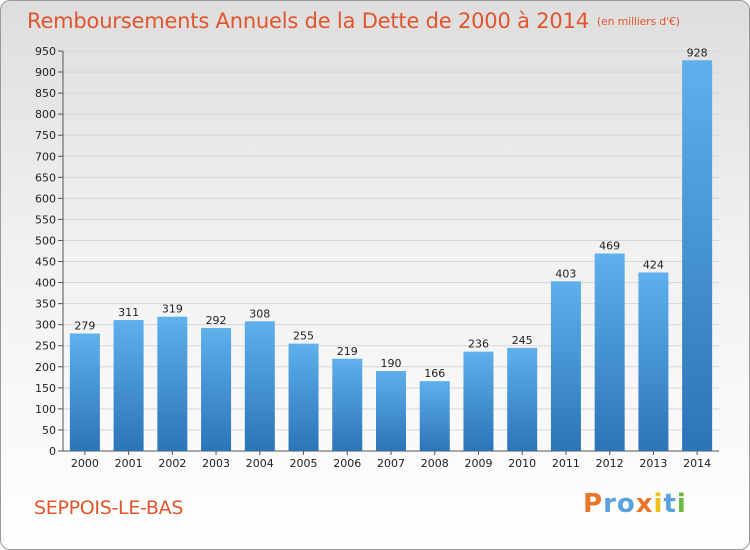 This screenshot has height=550, width=750. What do you see at coordinates (260, 463) in the screenshot?
I see `x-tick-label: 2004` at bounding box center [260, 463].